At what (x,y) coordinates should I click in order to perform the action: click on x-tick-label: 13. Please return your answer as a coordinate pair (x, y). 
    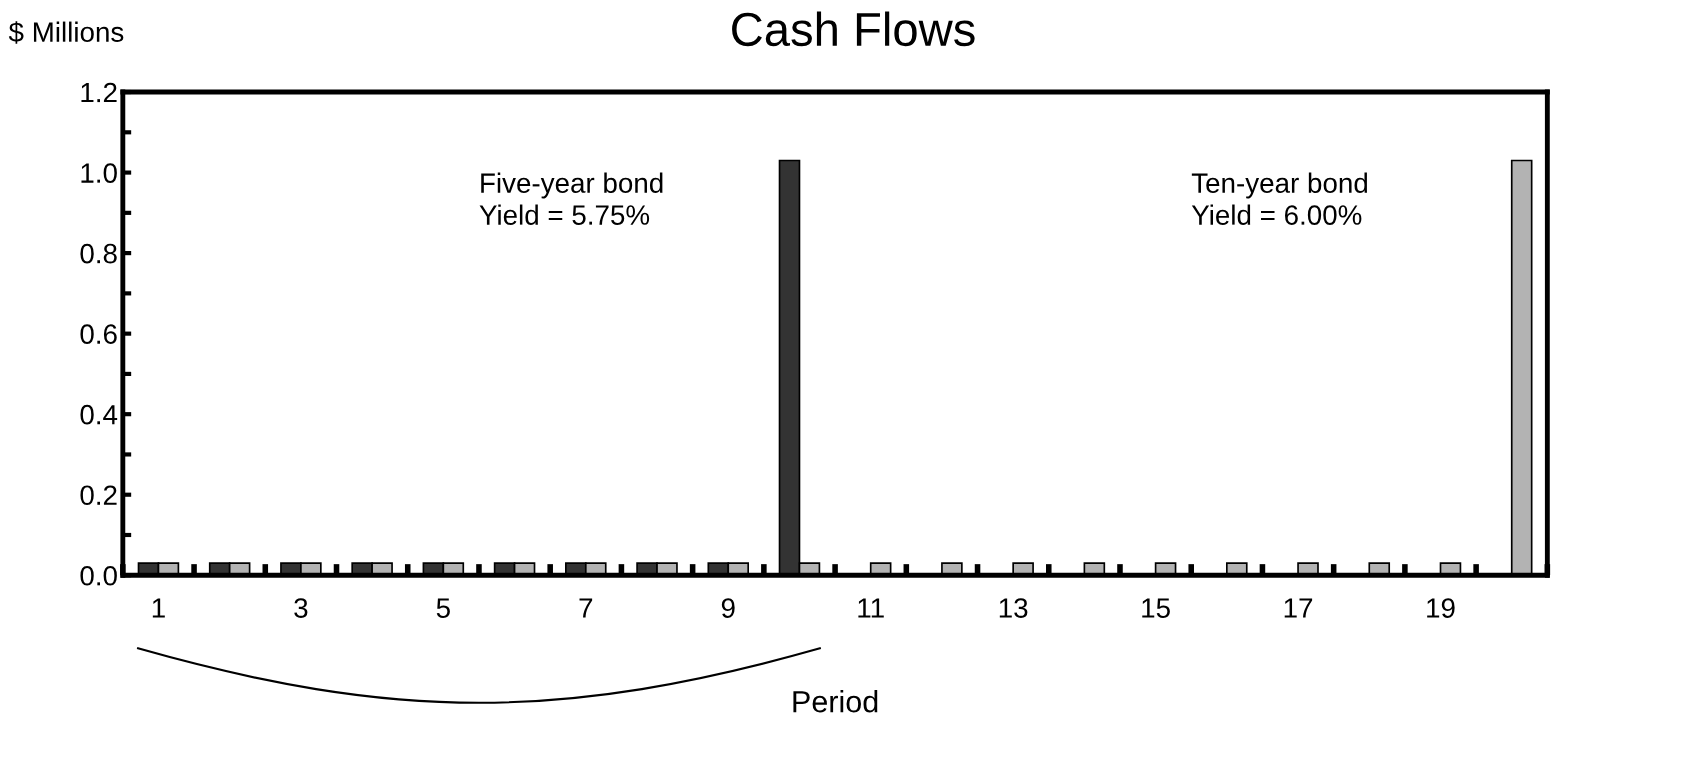
    Looking at the image, I should click on (1013, 608).